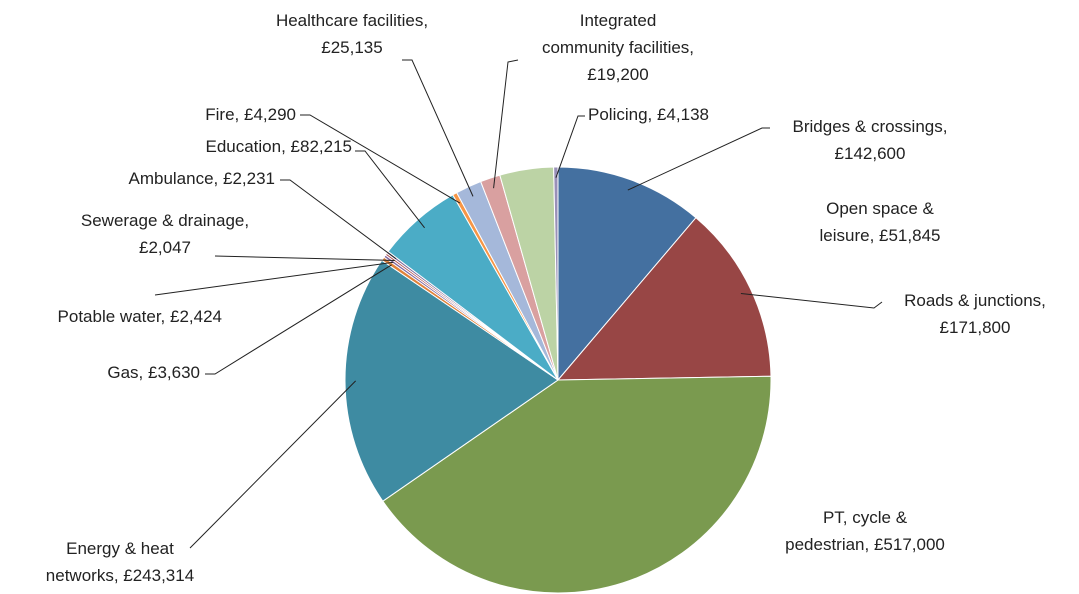 The width and height of the screenshot is (1079, 594). What do you see at coordinates (865, 531) in the screenshot?
I see `data-label: PT, cycle & pedestrian, £517,000` at bounding box center [865, 531].